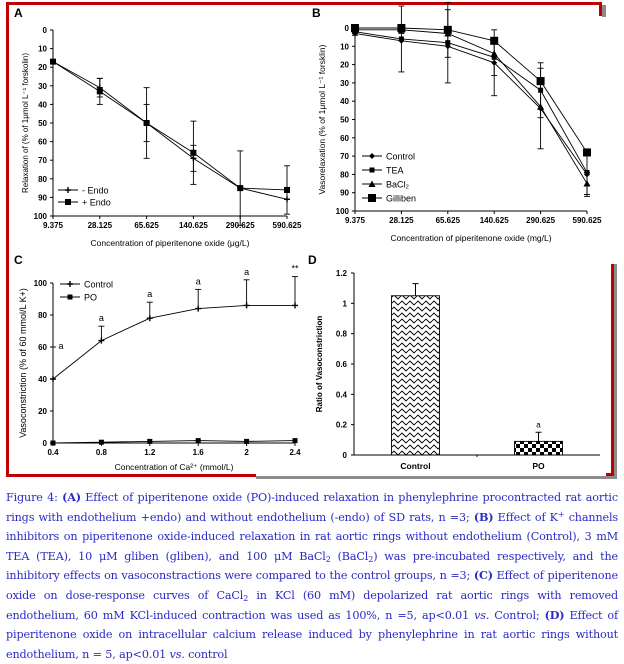 This screenshot has height=664, width=624. I want to click on y-tick-label: 0.6, so click(342, 364).